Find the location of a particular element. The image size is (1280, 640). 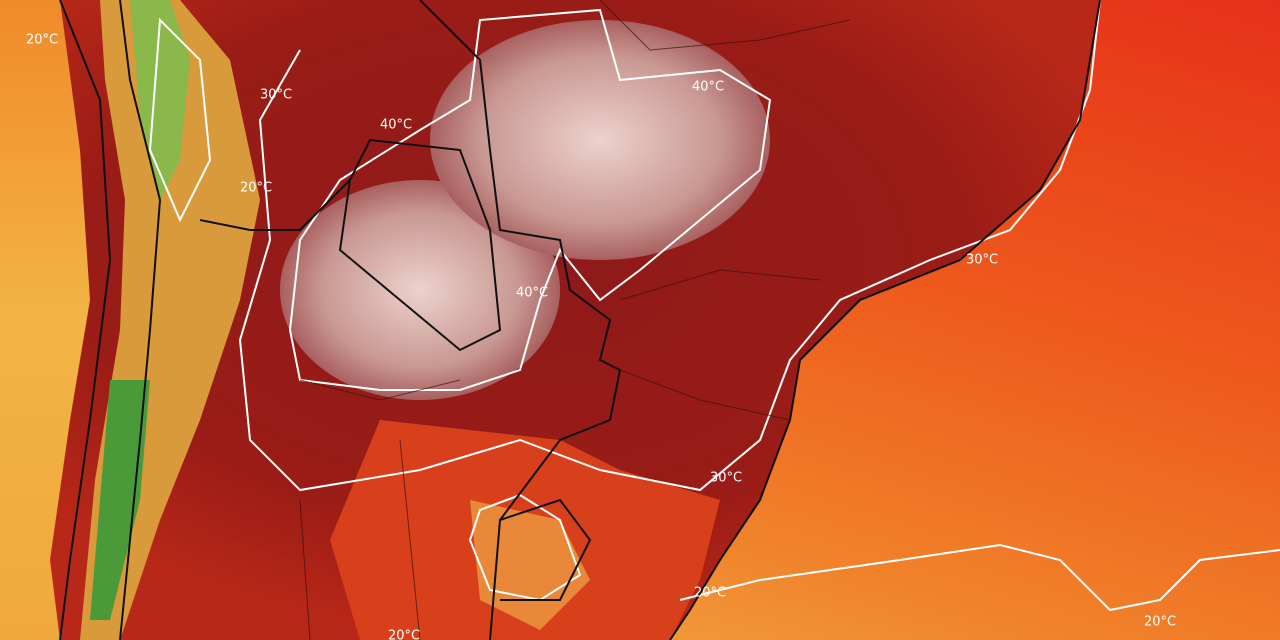

contour-20-andes is located at coordinates (180, 120).